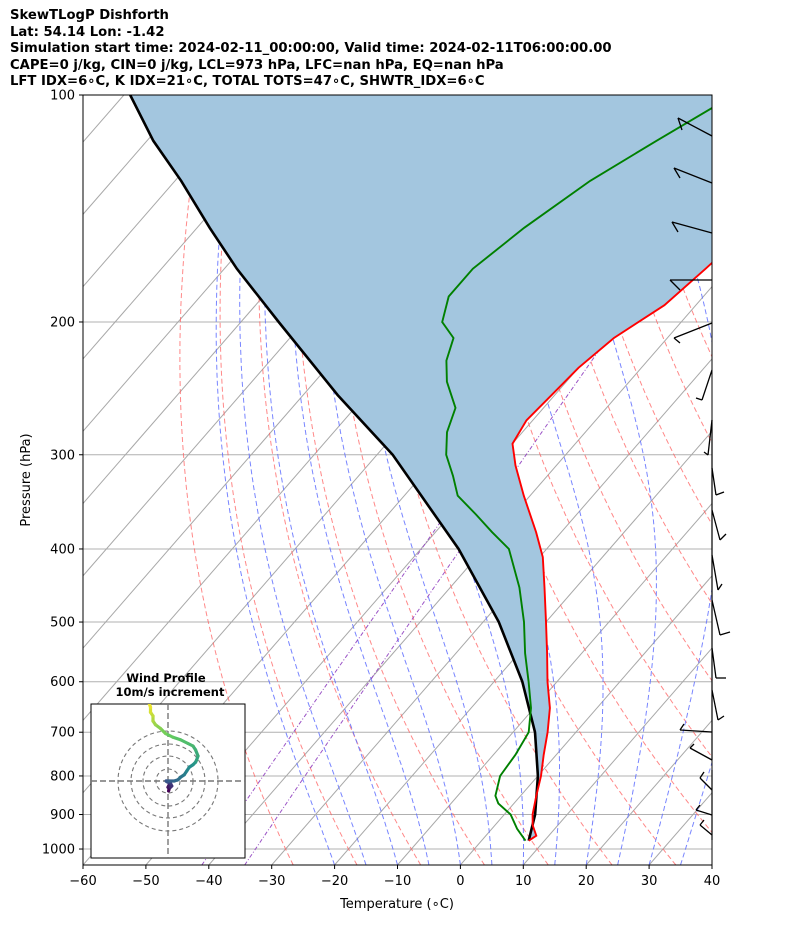  What do you see at coordinates (208, 881) in the screenshot?
I see `x-tick-label: −40` at bounding box center [208, 881].